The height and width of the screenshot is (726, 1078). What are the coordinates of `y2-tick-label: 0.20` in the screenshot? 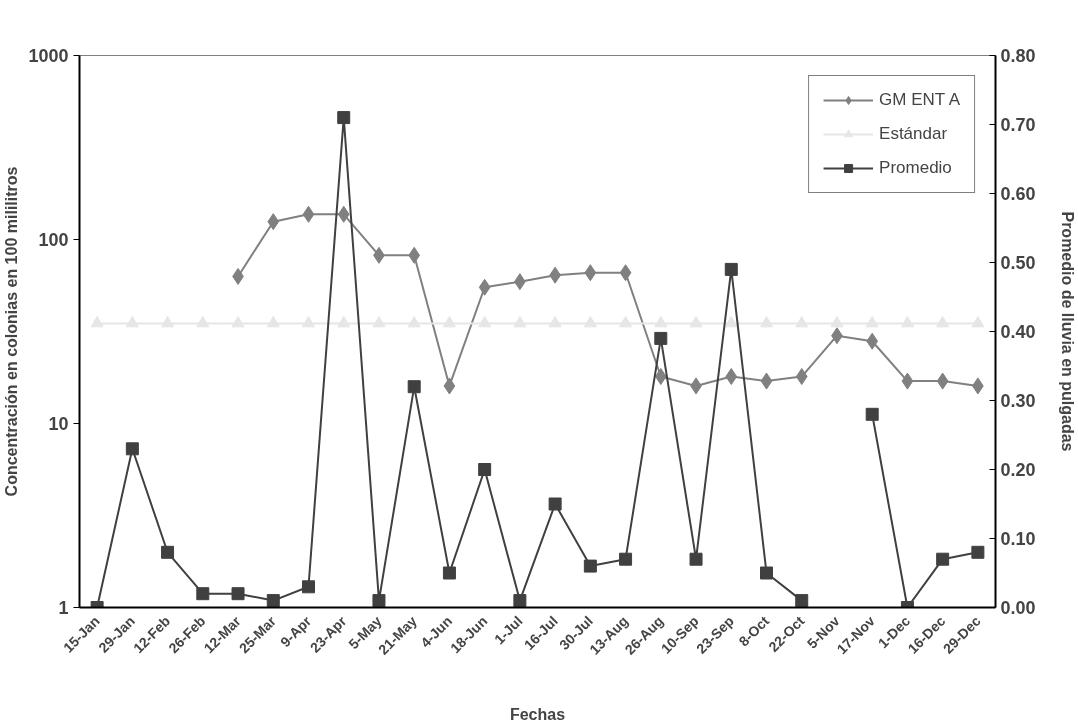 It's located at (1018, 470).